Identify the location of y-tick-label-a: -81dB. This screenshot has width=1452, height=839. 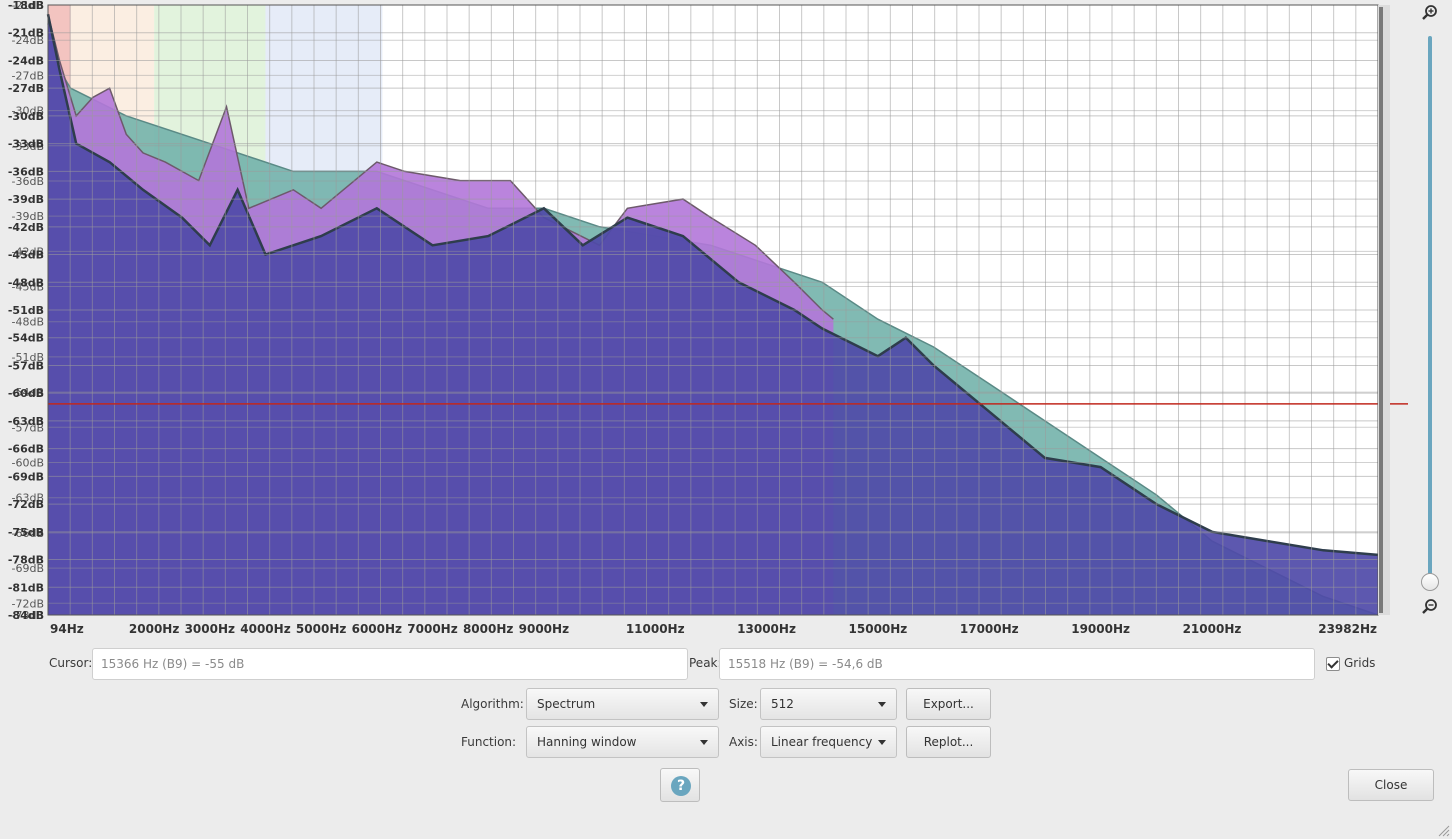
(26, 587).